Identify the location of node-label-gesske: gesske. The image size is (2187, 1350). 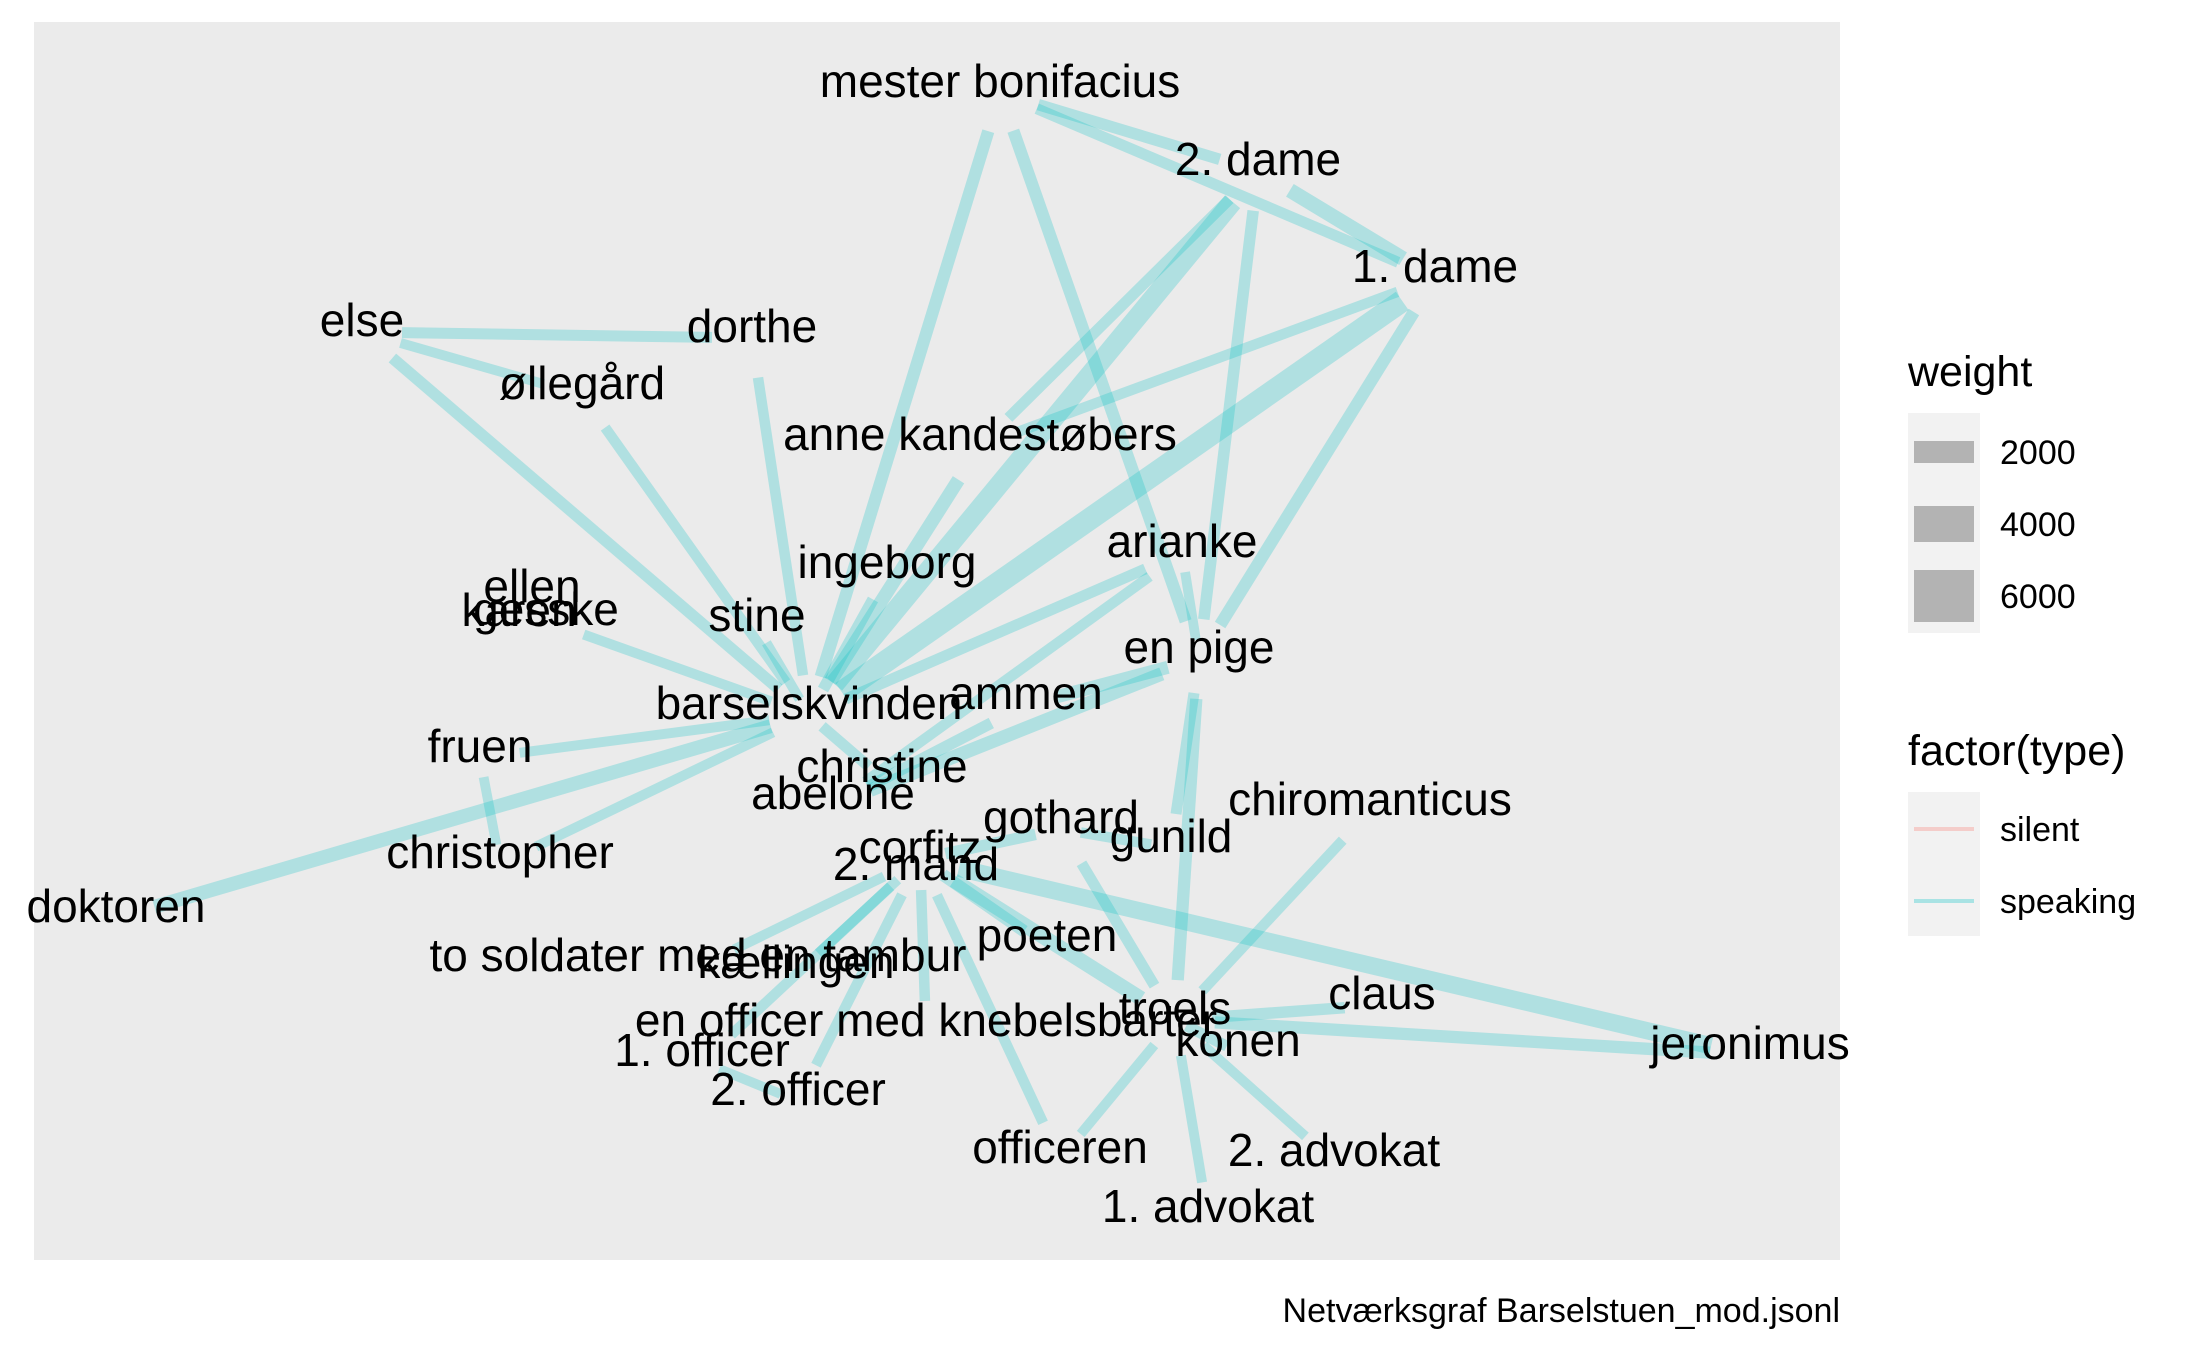
(546, 609).